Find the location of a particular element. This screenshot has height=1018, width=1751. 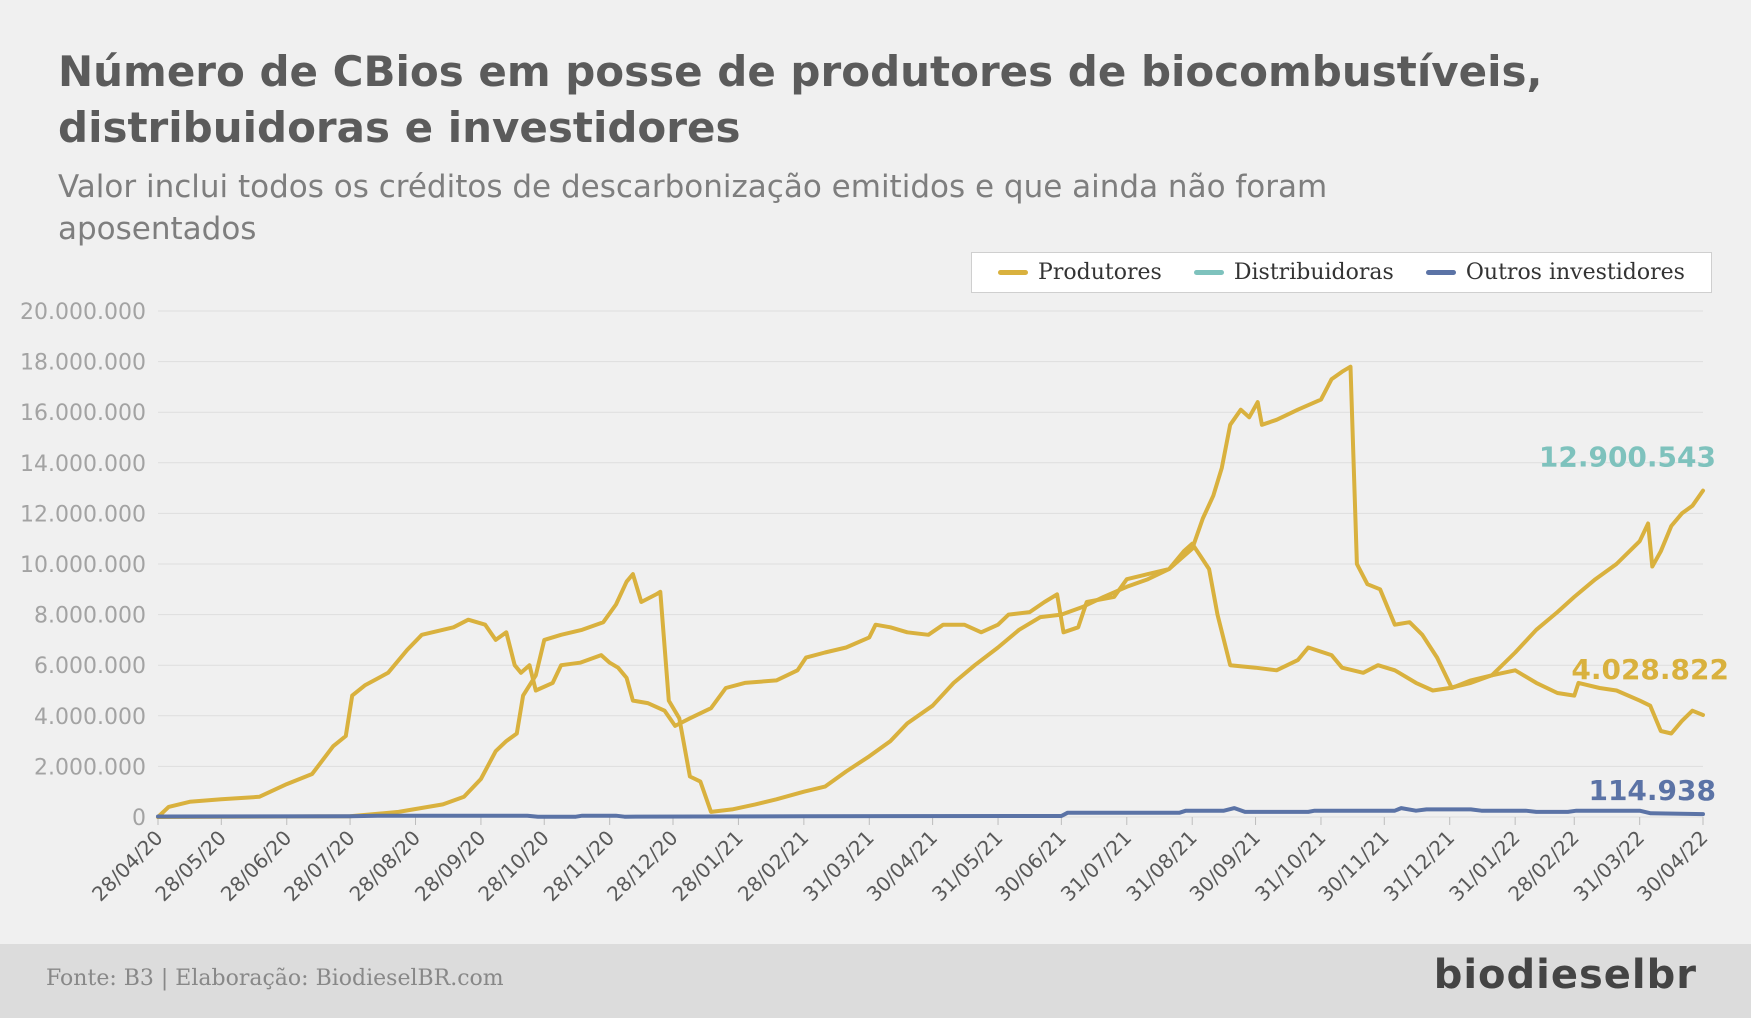

y-tick-label: 16.000.000 is located at coordinates (83, 413).